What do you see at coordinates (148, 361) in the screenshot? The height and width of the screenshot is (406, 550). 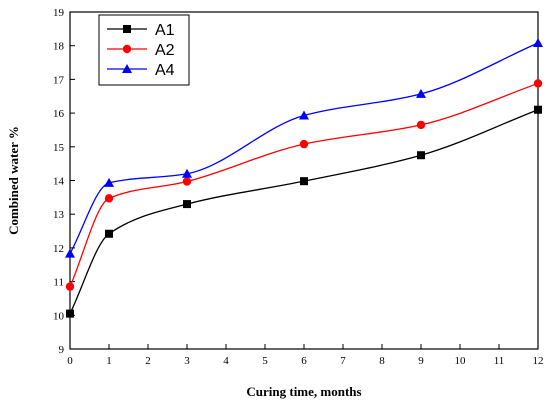 I see `x-tick-label: 2` at bounding box center [148, 361].